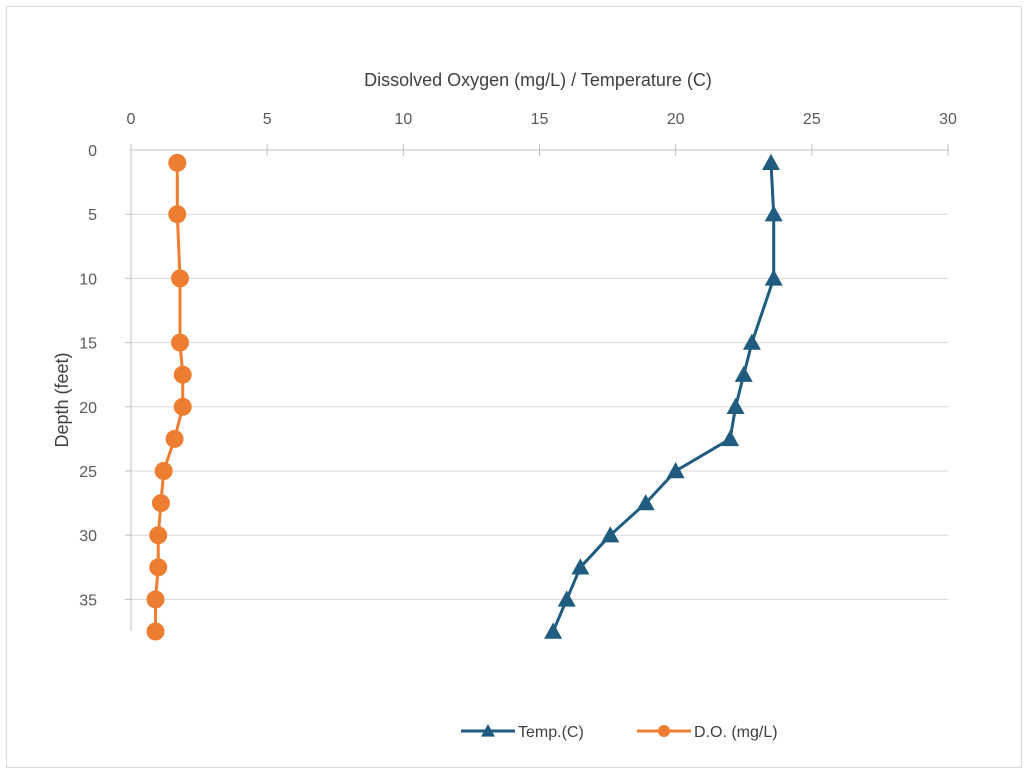  Describe the element at coordinates (551, 732) in the screenshot. I see `legend-label: Temp.(C)` at that location.